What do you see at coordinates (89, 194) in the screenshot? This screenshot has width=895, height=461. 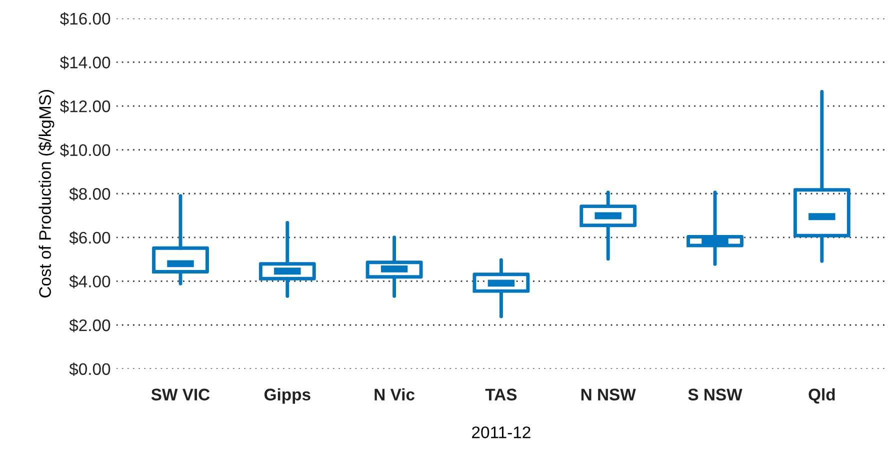 I see `y-tick-label: $8.00` at bounding box center [89, 194].